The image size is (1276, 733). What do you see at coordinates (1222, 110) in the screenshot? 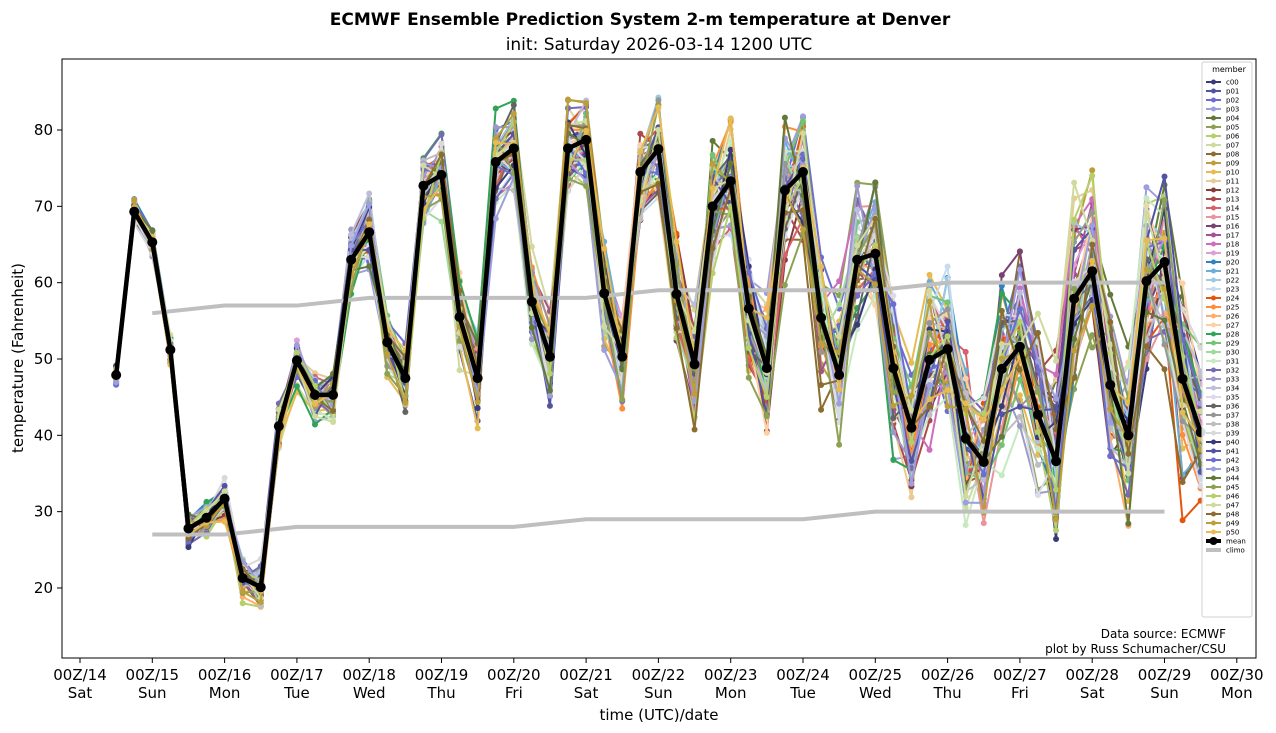
I see `legend-entry-p03: p03` at bounding box center [1222, 110].